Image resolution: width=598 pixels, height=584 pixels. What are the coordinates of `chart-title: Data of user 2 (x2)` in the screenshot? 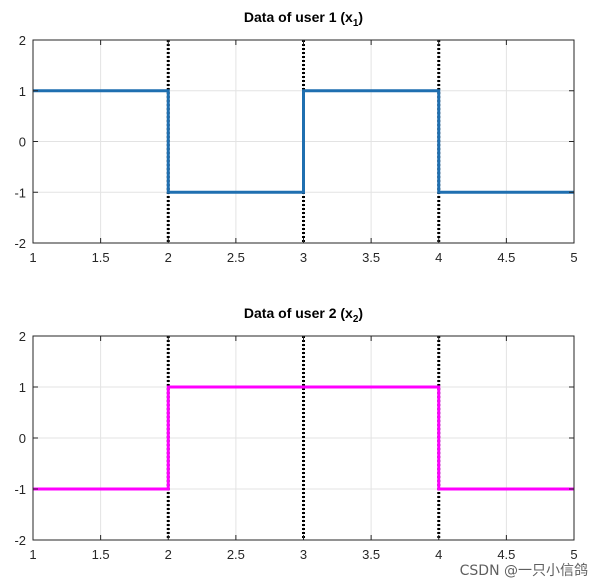 It's located at (303, 315).